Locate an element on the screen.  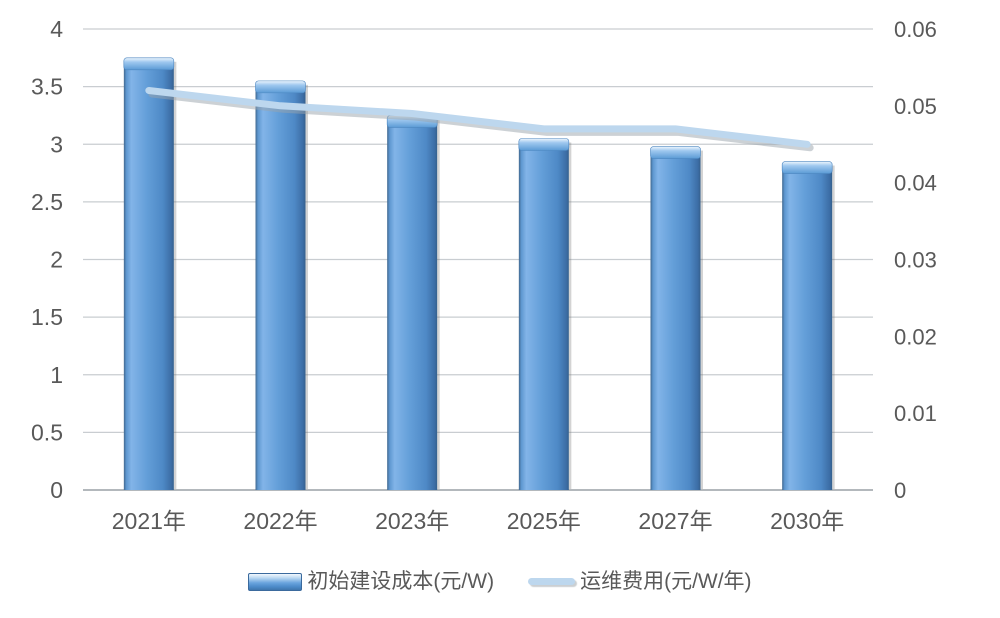
legend-item-bar-series: 初始建设成本(元/W) is located at coordinates (371, 581).